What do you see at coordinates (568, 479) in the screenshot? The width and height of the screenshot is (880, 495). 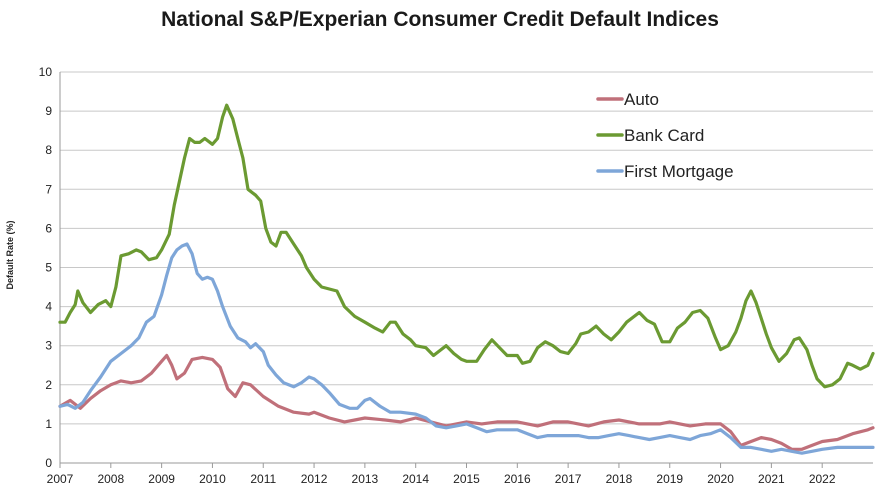 I see `x-tick-label: 2017` at bounding box center [568, 479].